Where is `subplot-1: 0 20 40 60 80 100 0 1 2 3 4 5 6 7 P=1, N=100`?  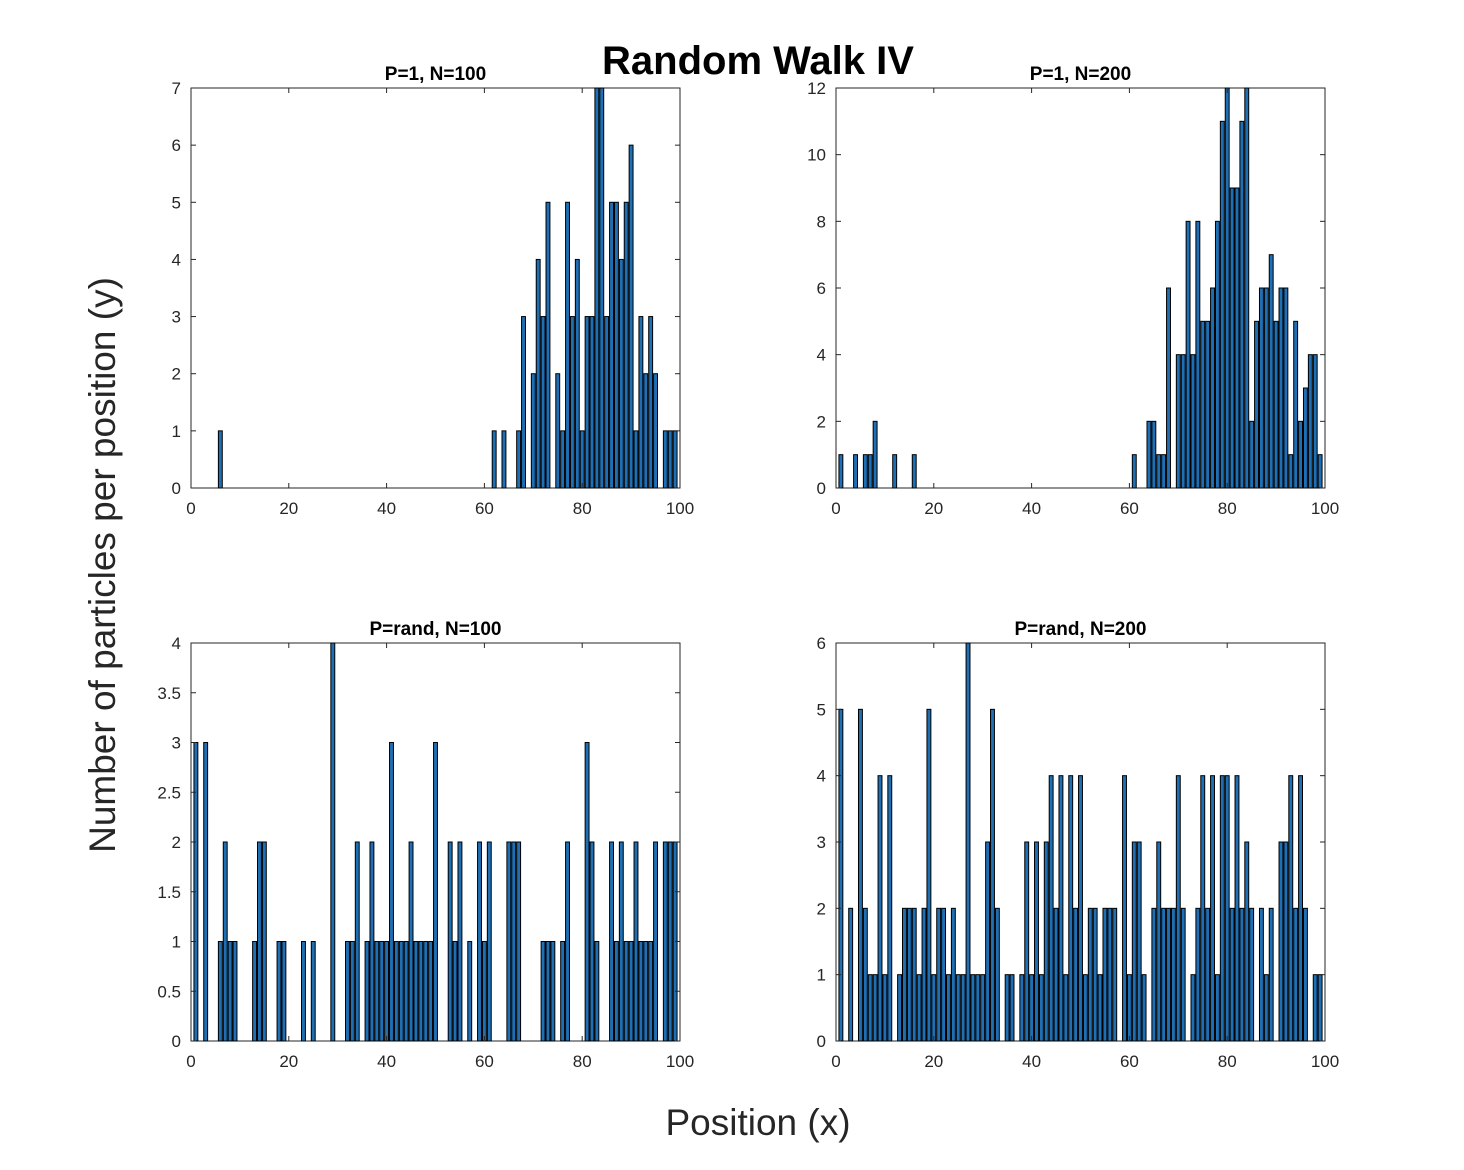 subplot-1: 0 20 40 60 80 100 0 1 2 3 4 5 6 7 P=1, N=100 is located at coordinates (433, 291).